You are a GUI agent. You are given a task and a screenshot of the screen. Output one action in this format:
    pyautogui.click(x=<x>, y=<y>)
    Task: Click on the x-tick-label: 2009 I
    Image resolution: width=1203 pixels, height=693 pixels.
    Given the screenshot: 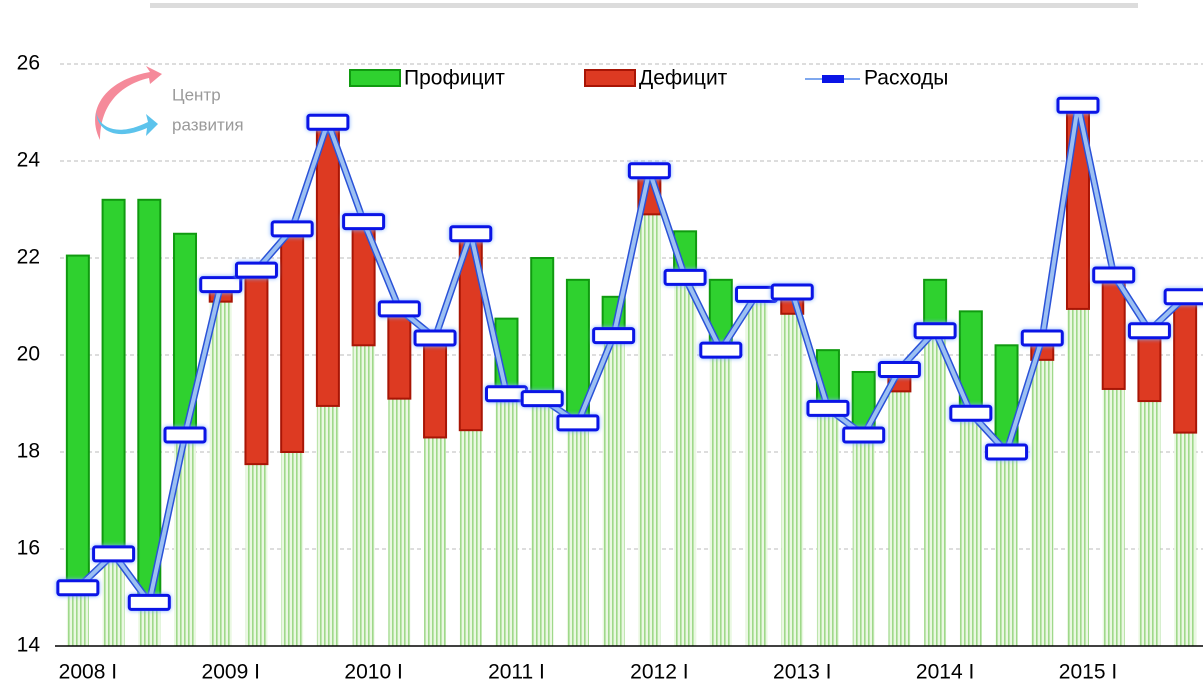 What is the action you would take?
    pyautogui.click(x=231, y=672)
    